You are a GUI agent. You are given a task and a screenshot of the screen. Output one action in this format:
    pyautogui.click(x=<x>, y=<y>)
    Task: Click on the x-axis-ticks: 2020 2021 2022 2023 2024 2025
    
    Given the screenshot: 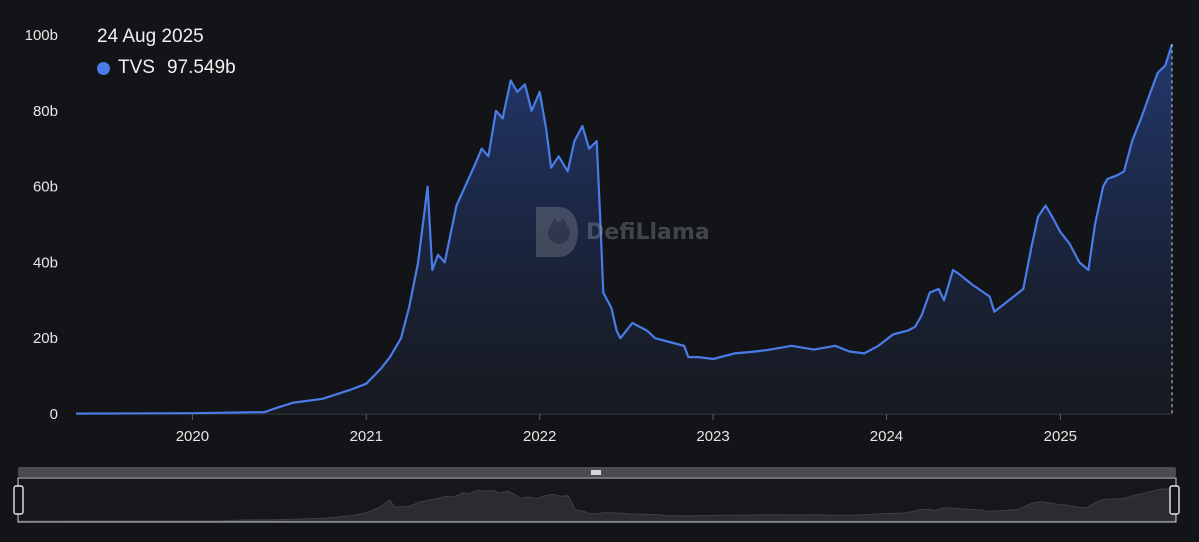 What is the action you would take?
    pyautogui.click(x=626, y=429)
    